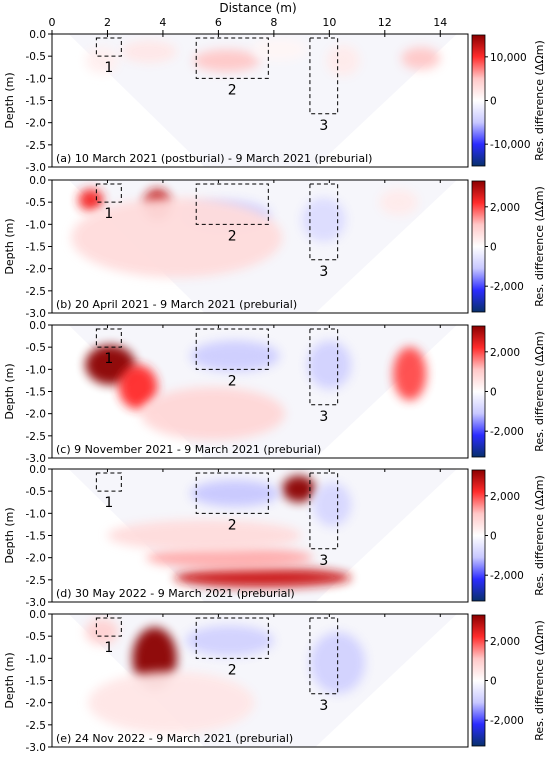 This screenshot has width=550, height=757. What do you see at coordinates (273, 22) in the screenshot?
I see `x-tick-label: 8` at bounding box center [273, 22].